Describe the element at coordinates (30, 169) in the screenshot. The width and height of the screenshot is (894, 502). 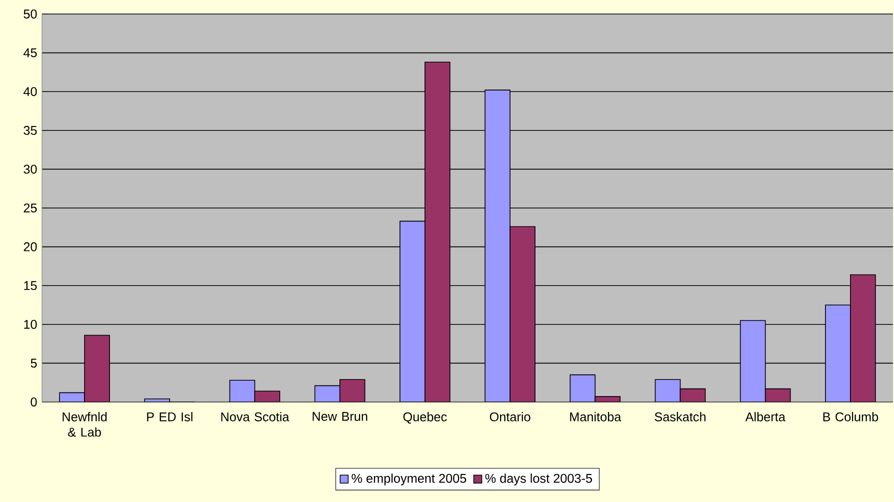
I see `y-tick-label: 30` at that location.